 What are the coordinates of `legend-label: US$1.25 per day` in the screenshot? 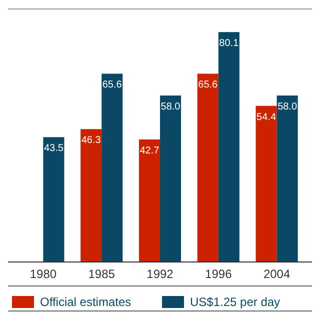 It's located at (235, 302).